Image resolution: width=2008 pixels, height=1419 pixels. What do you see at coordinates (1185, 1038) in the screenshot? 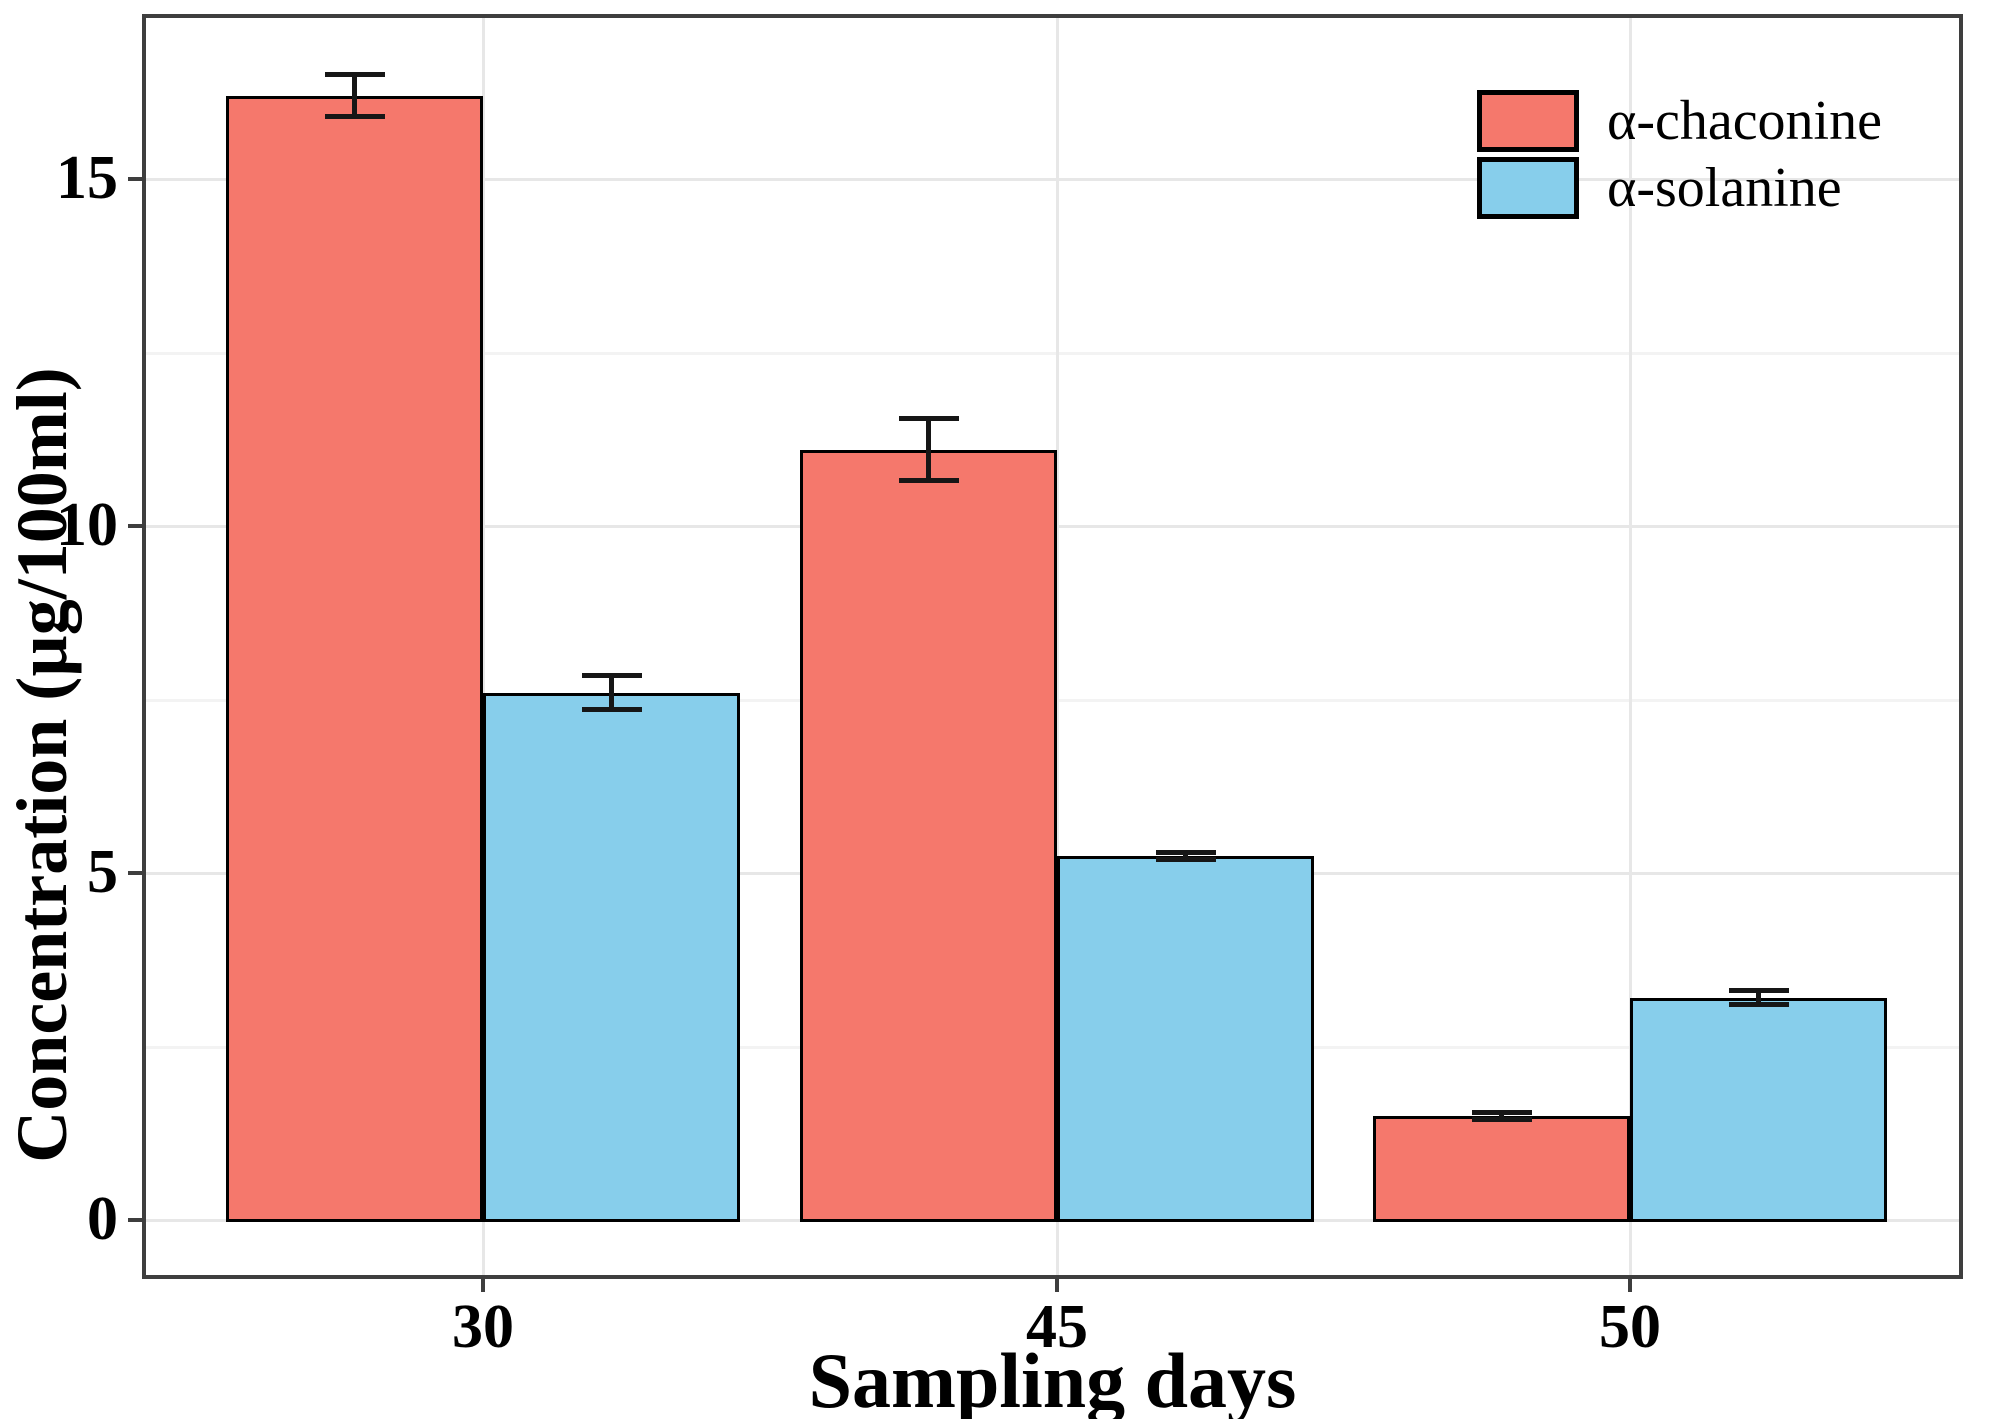
I see `bar-solanine-day45` at bounding box center [1185, 1038].